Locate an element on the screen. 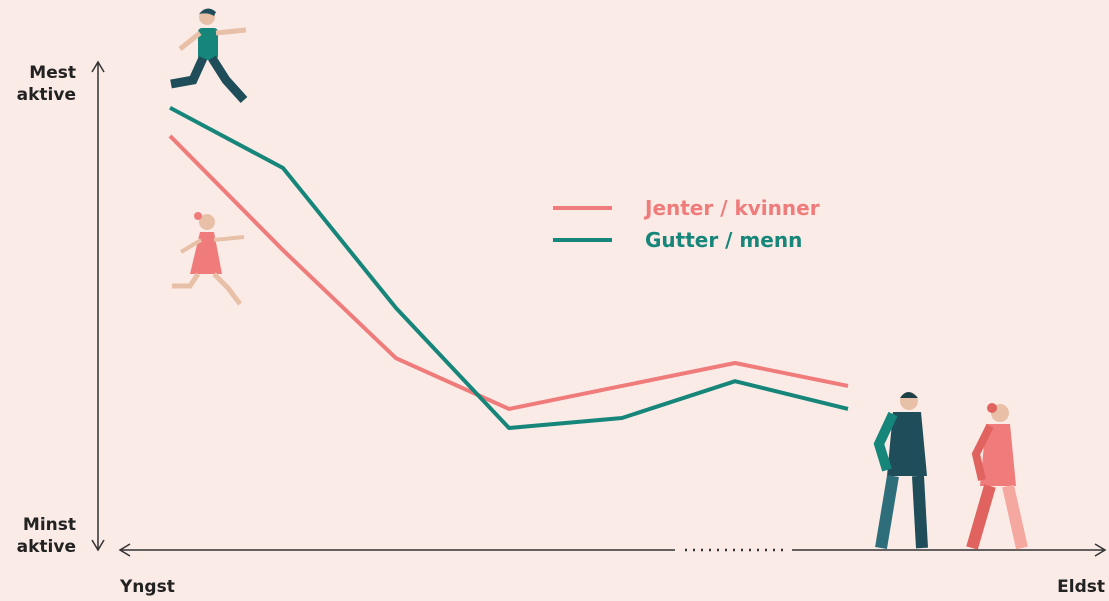 The height and width of the screenshot is (601, 1109). y-label-top: Mest aktive is located at coordinates (46, 84).